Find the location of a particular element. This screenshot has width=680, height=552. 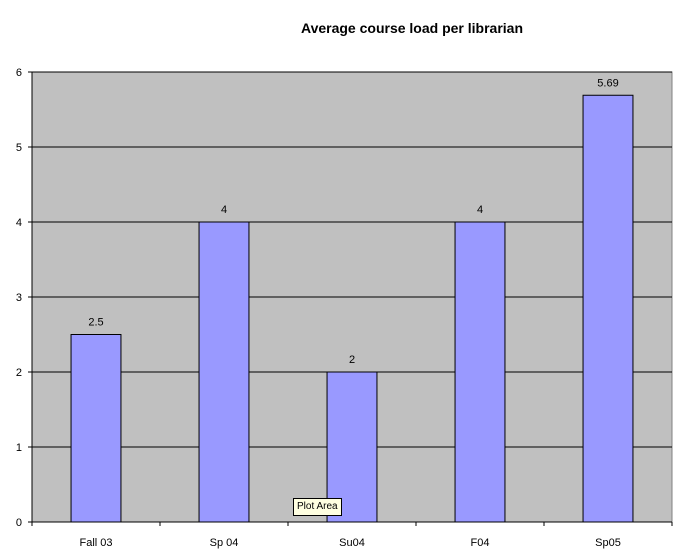

y-tick-label: 3 is located at coordinates (19, 298).